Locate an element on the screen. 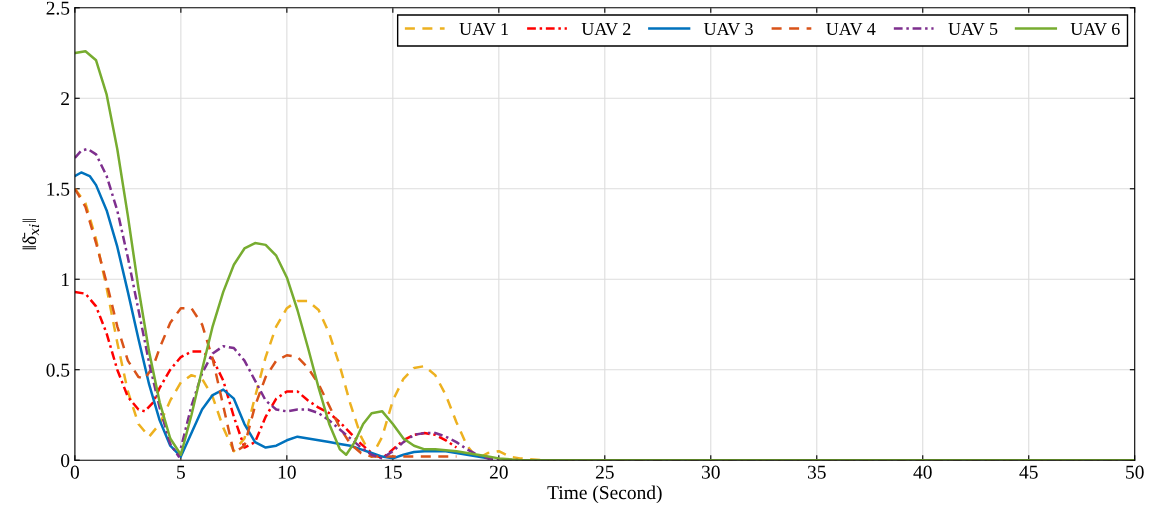  x-tick-label: 30 is located at coordinates (710, 472).